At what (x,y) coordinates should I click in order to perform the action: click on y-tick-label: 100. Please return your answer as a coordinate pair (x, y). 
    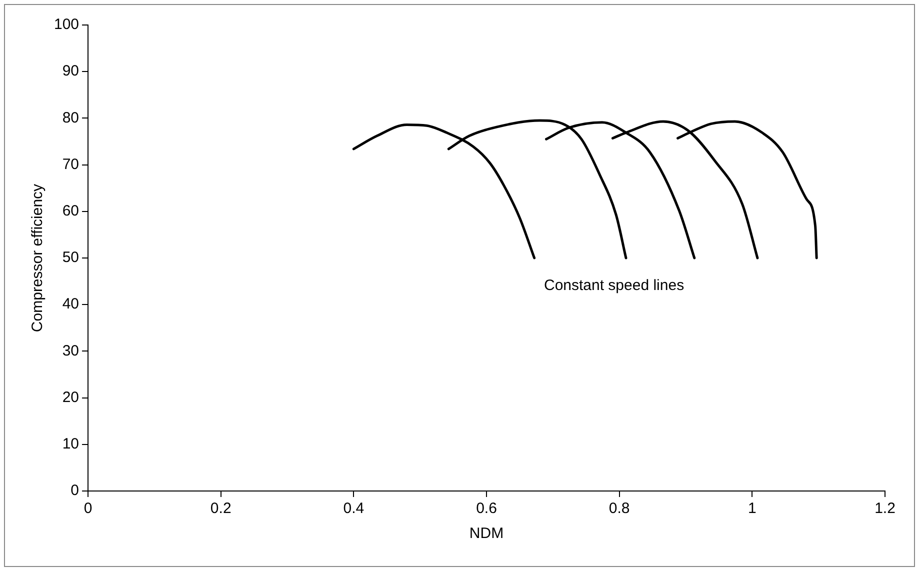
    Looking at the image, I should click on (67, 25).